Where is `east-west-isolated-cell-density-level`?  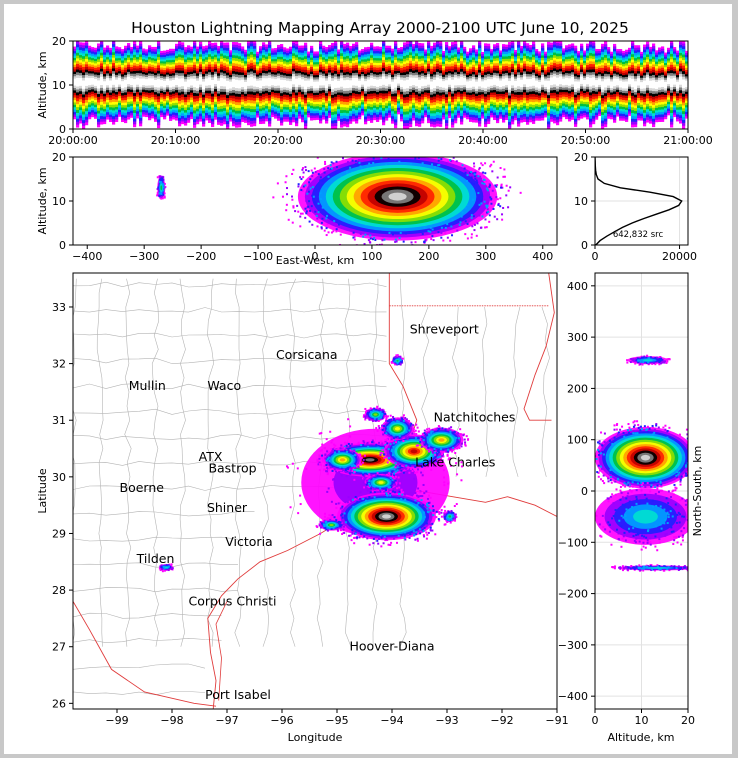
east-west-isolated-cell-density-level is located at coordinates (161, 188).